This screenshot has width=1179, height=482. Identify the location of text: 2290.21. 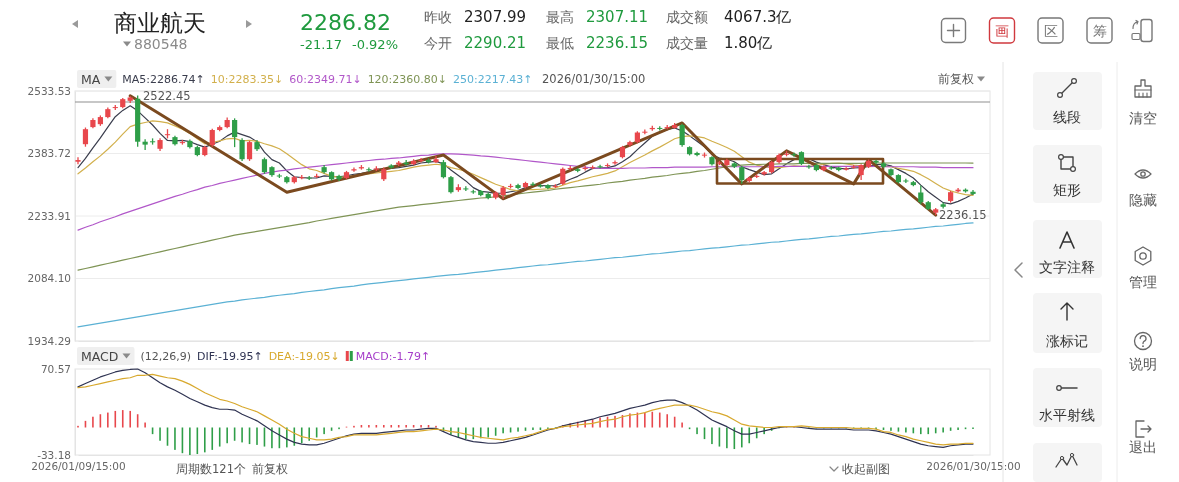
(495, 43).